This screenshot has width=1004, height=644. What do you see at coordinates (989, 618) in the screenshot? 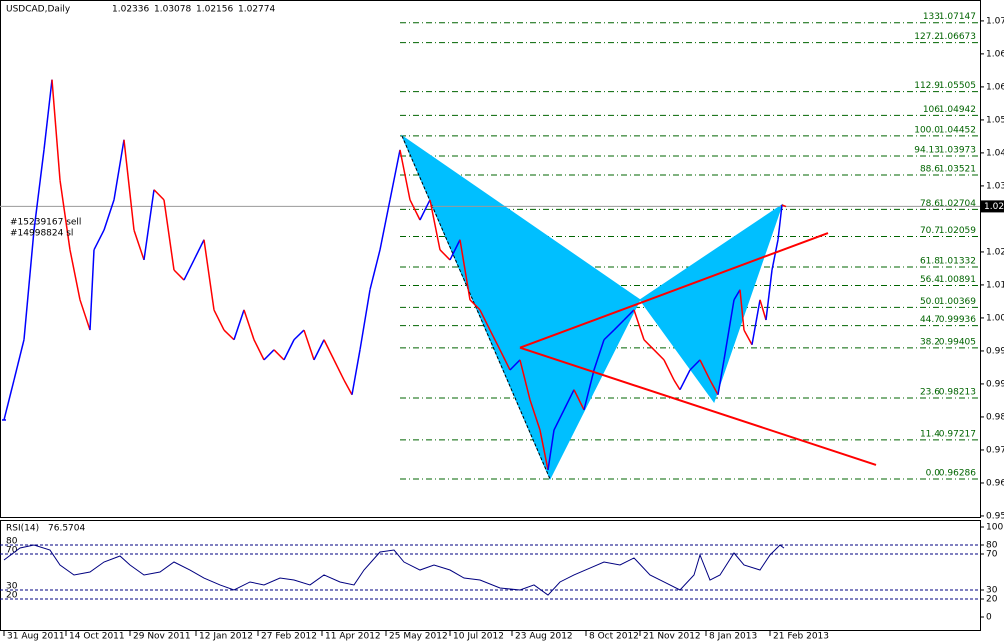
I see `y-tick-label: 0` at bounding box center [989, 618].